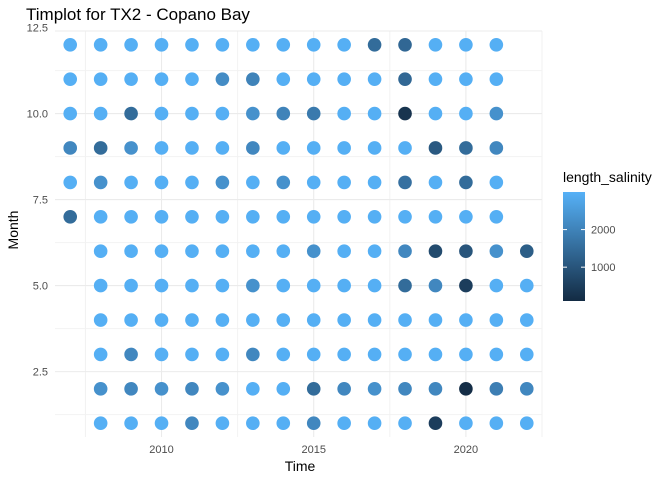 This screenshot has width=672, height=480. I want to click on x-tick-label: 2010, so click(161, 450).